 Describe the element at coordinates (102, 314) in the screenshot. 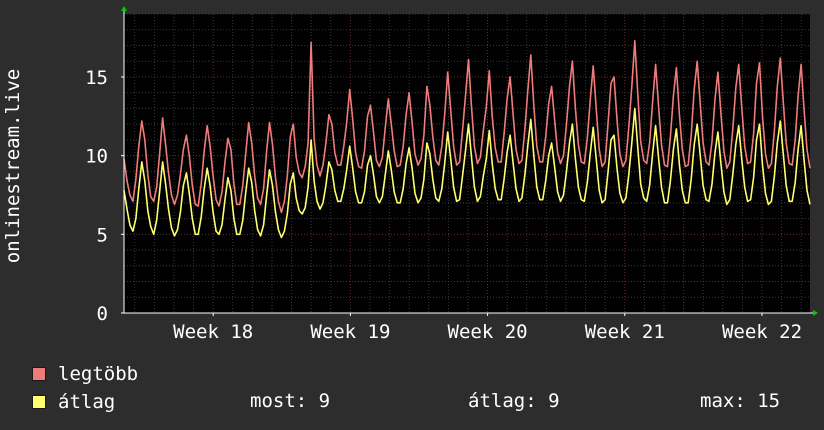

I see `y-tick-label: 0` at that location.